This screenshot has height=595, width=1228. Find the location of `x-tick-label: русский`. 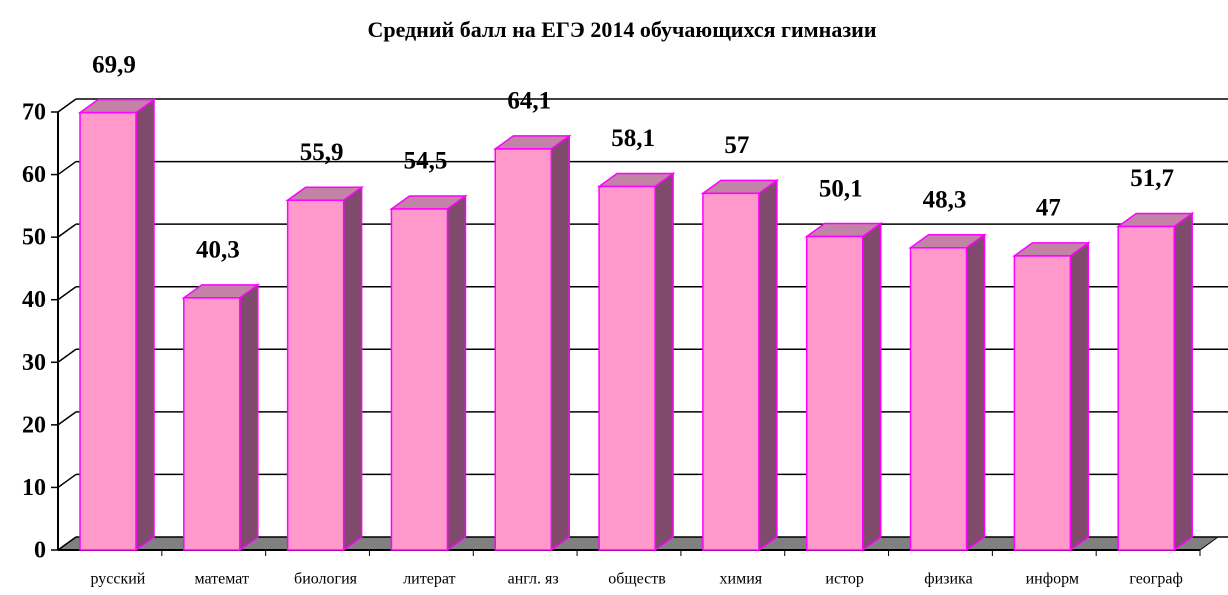

x-tick-label: русский is located at coordinates (117, 579).